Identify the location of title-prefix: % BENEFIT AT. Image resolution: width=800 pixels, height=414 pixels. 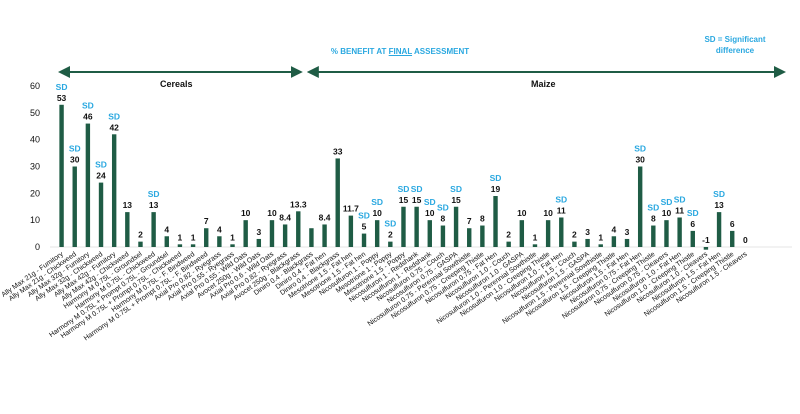
(359, 51).